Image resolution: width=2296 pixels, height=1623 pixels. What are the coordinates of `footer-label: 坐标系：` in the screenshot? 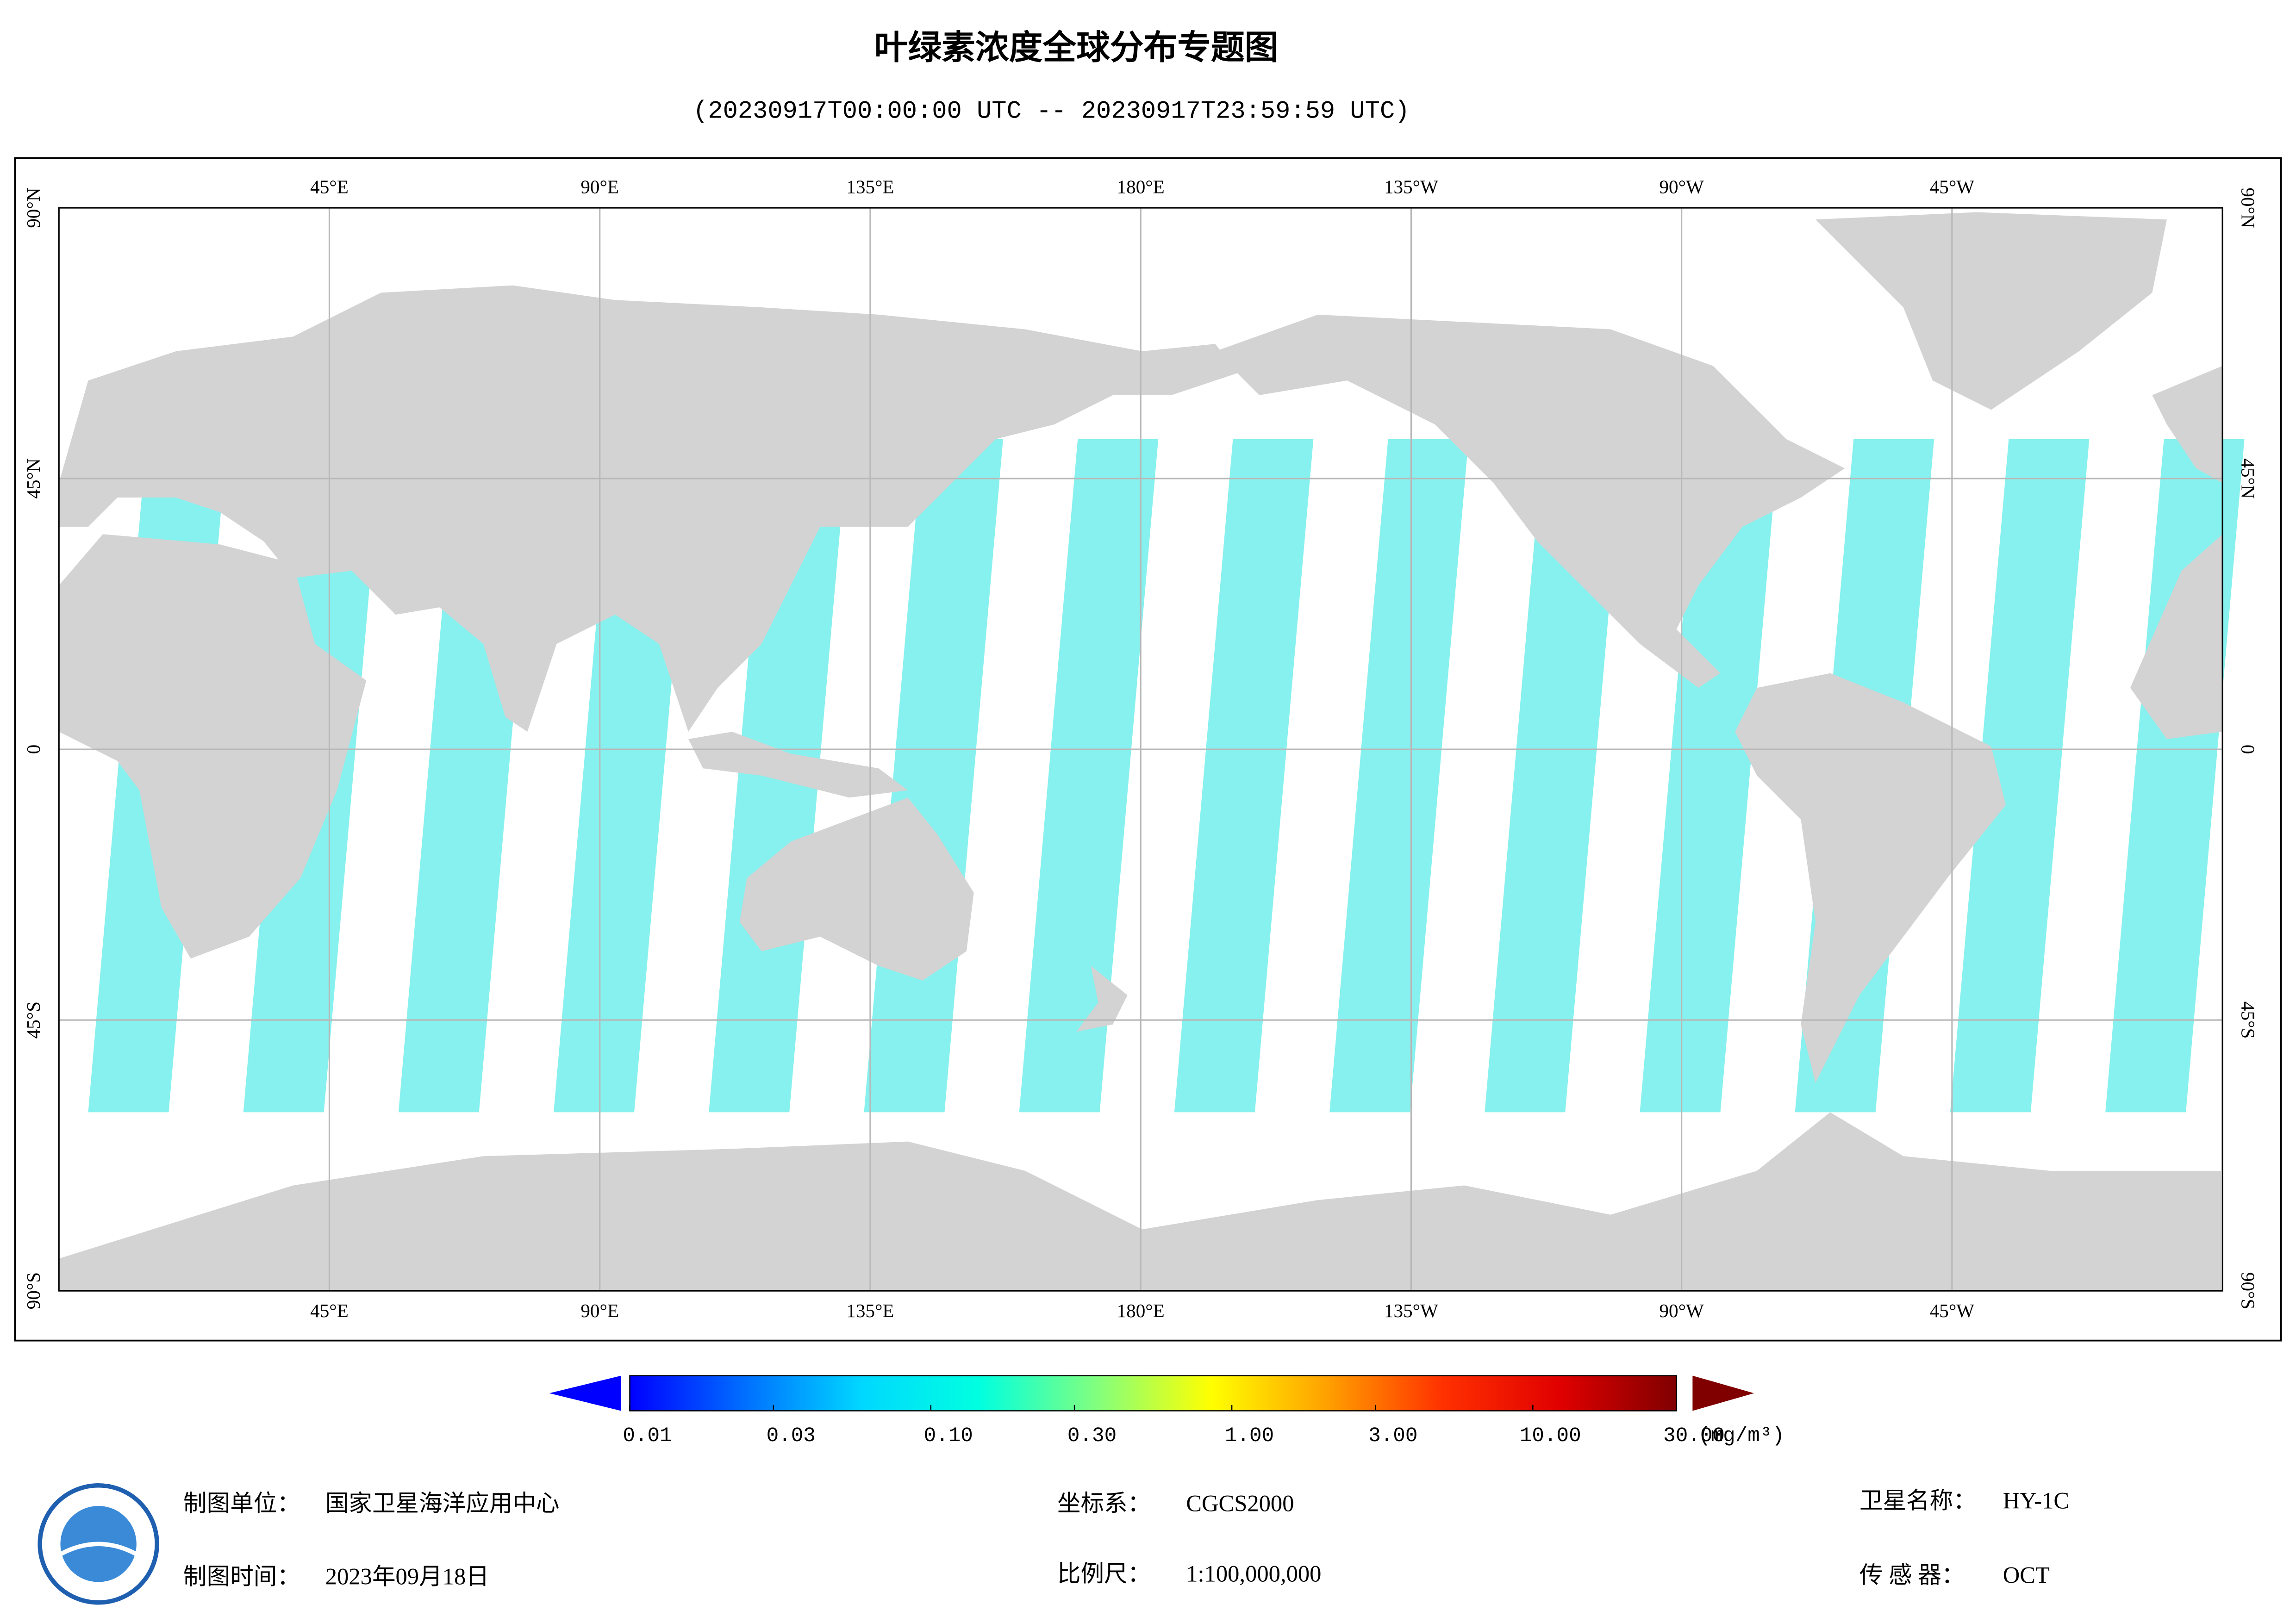 It's located at (1104, 1504).